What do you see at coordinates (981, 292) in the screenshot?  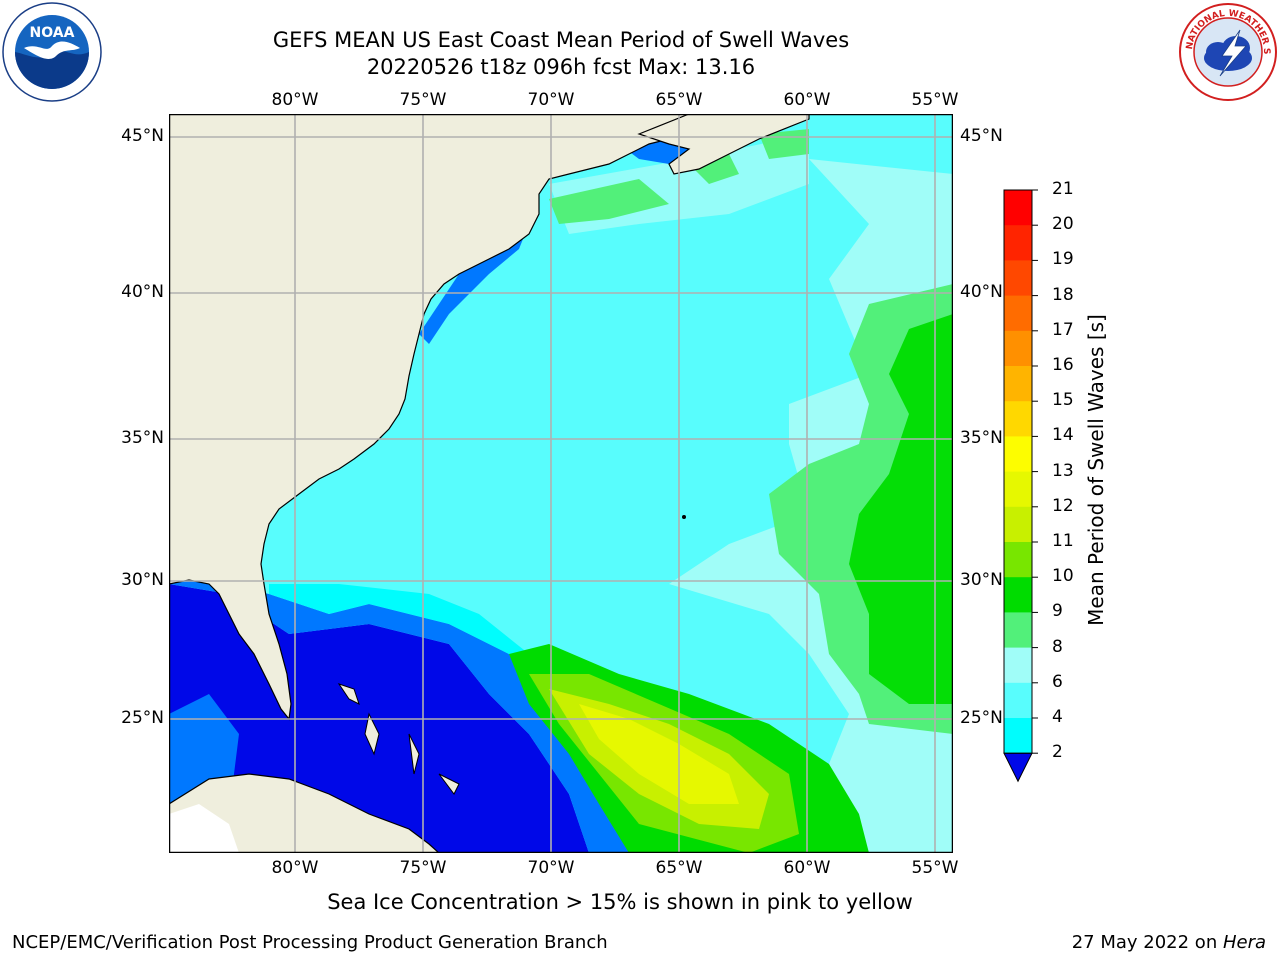 I see `lat-label-right-40n: 40°N` at bounding box center [981, 292].